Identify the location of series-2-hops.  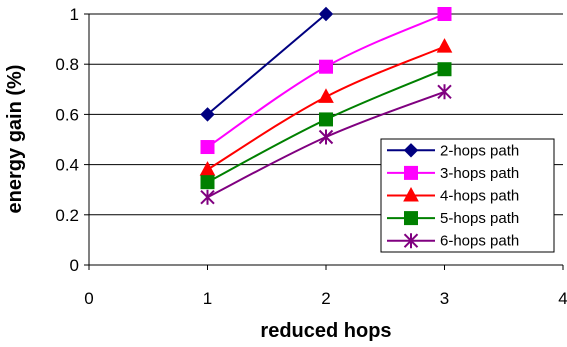
(267, 64).